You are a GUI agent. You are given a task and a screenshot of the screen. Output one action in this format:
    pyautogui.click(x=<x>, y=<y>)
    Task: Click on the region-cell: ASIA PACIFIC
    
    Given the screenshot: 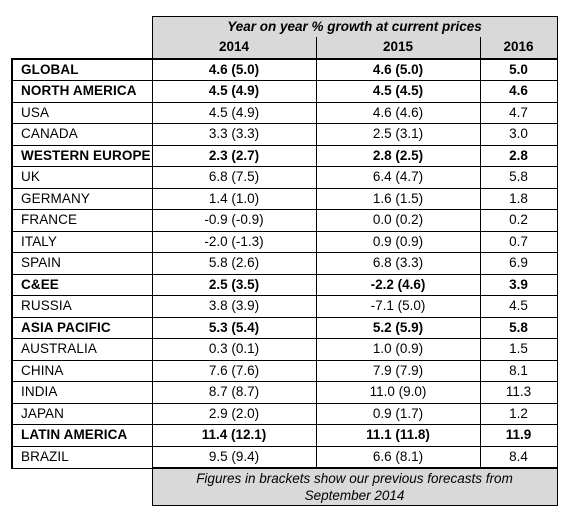 What is the action you would take?
    pyautogui.click(x=82, y=327)
    